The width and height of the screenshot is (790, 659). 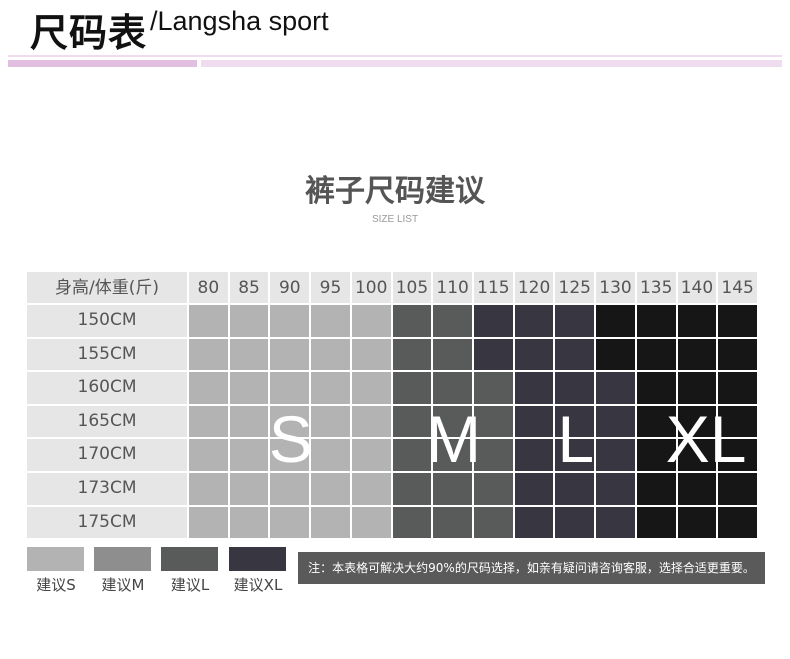 What do you see at coordinates (706, 439) in the screenshot?
I see `size-overlay-label: XL` at bounding box center [706, 439].